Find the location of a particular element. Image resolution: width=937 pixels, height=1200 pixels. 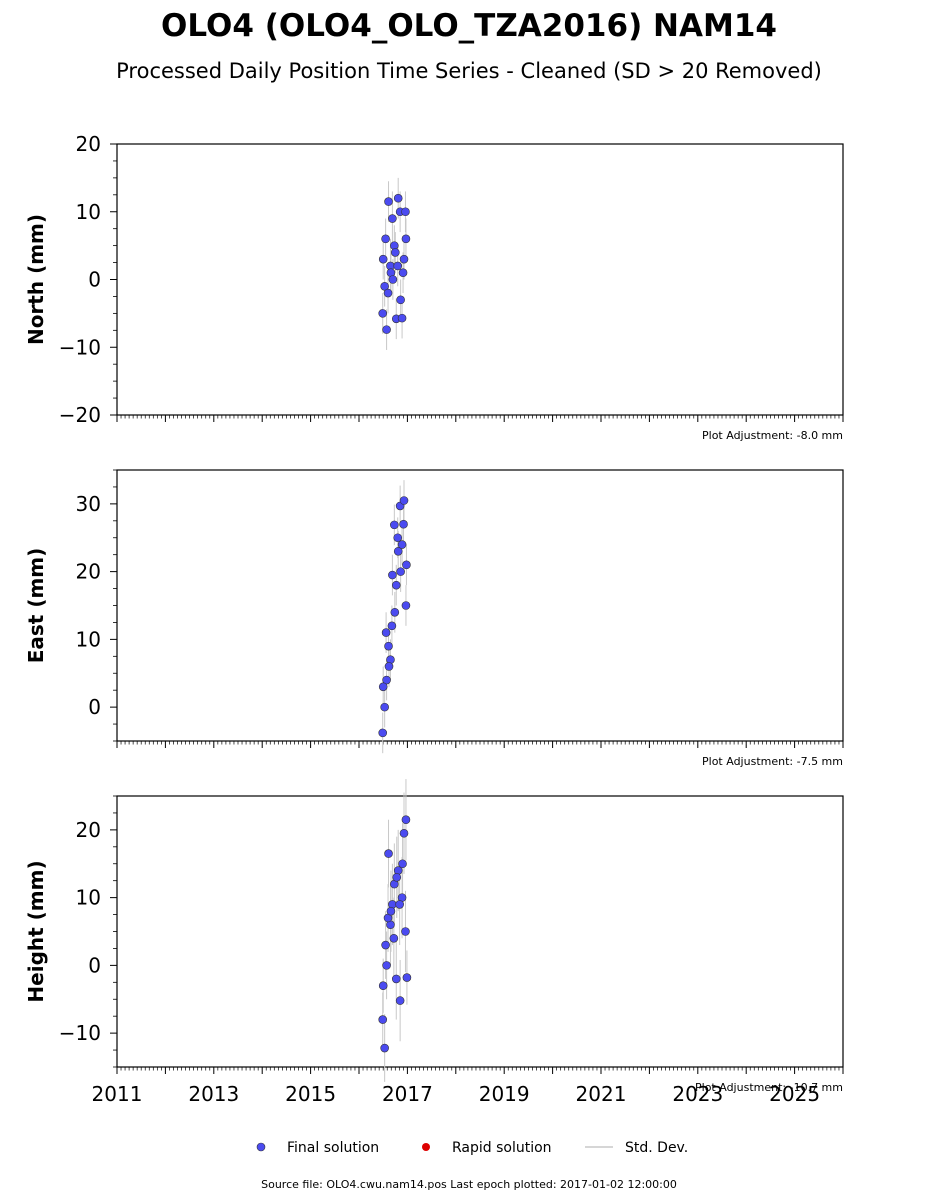

legend-std-label: Std. Dev. is located at coordinates (656, 1148).